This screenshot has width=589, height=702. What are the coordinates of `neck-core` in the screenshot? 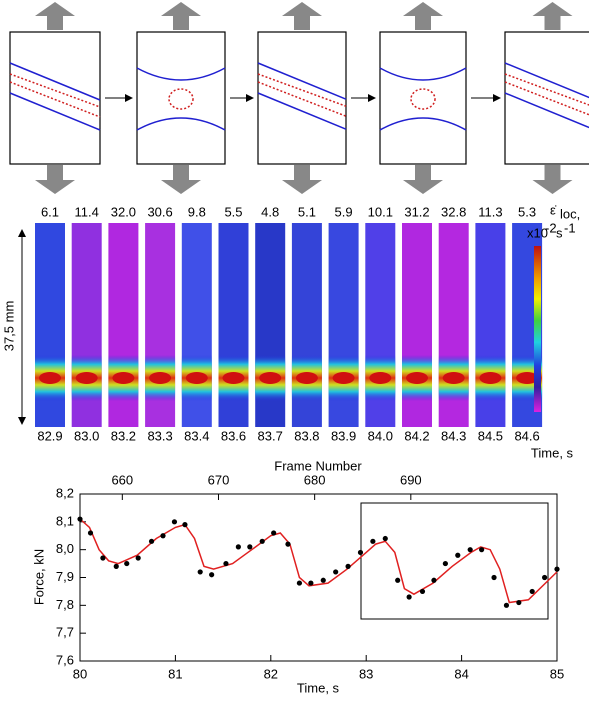 It's located at (423, 99).